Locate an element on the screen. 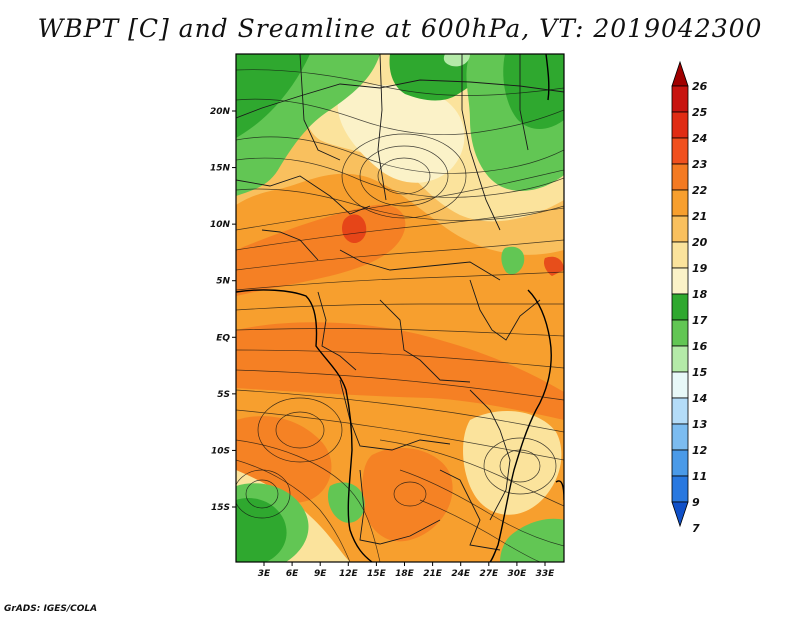  border-drc-east is located at coordinates (425, 341).